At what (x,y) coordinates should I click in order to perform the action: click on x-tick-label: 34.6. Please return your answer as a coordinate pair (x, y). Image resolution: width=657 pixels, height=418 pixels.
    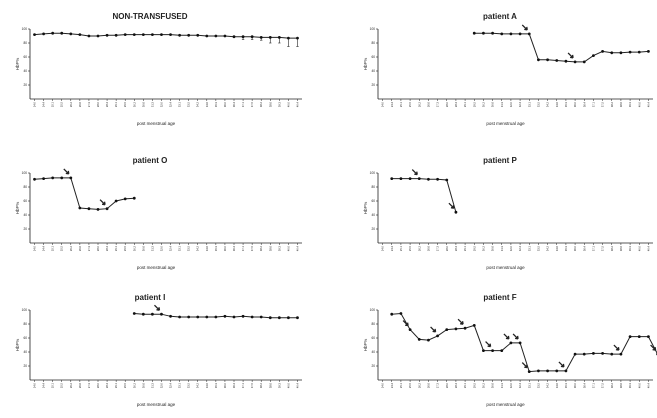
    Looking at the image, I should click on (557, 104).